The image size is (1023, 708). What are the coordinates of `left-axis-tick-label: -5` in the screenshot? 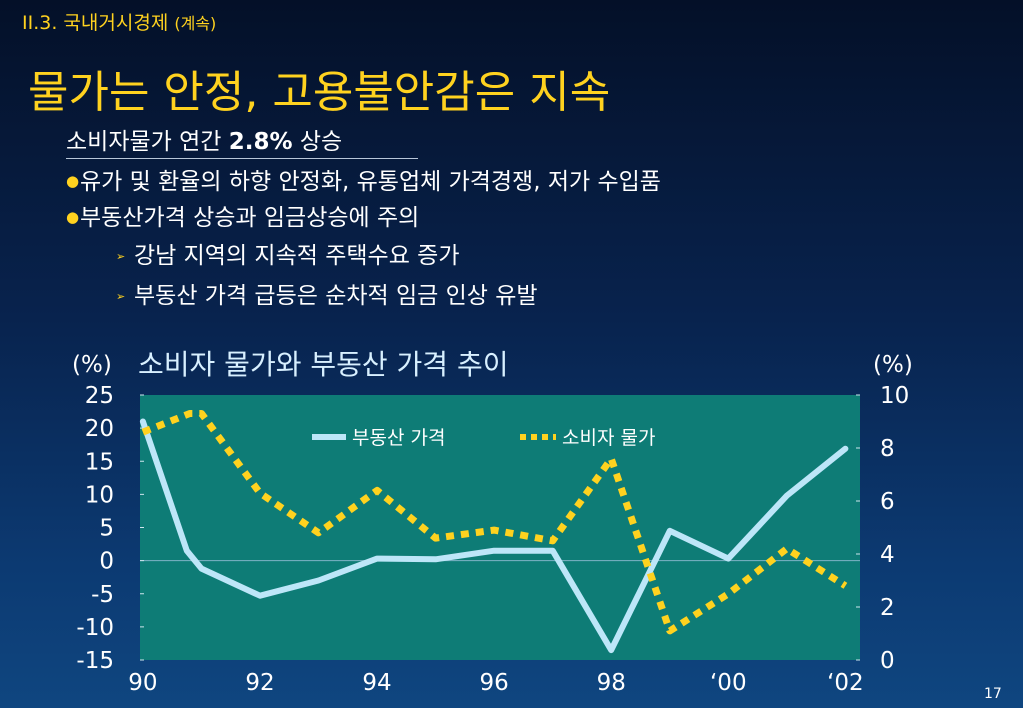 It's located at (102, 595).